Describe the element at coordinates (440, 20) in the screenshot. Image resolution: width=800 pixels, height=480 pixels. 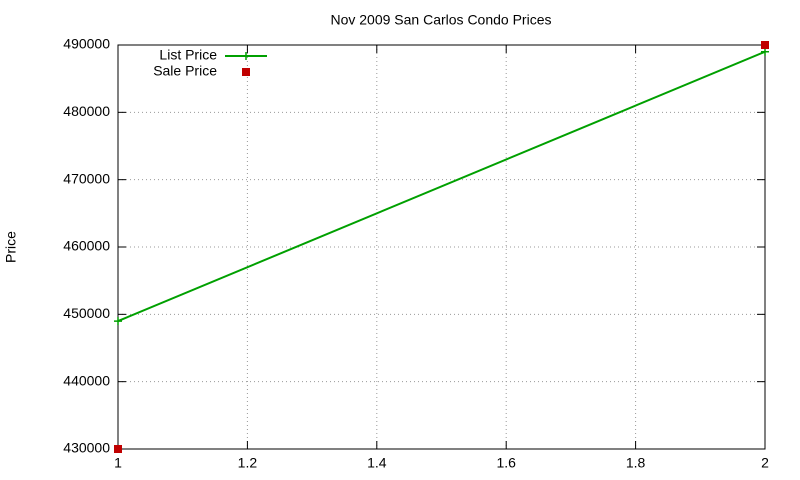
I see `chart-title: Nov 2009 San Carlos Condo Prices` at that location.